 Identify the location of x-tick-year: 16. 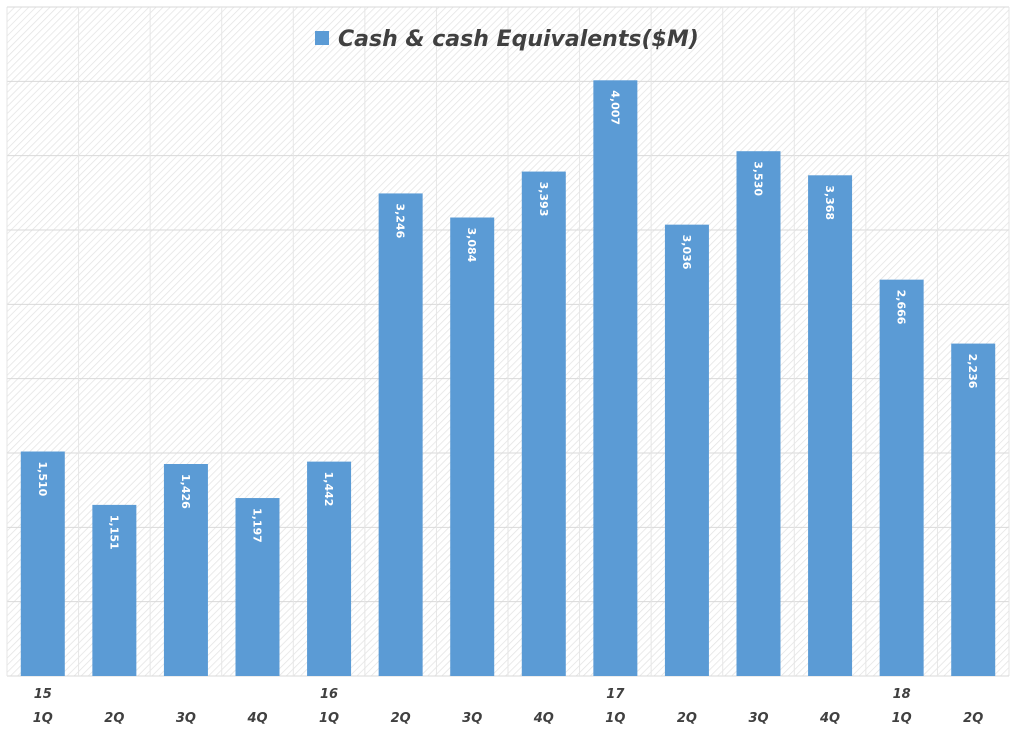
(329, 694).